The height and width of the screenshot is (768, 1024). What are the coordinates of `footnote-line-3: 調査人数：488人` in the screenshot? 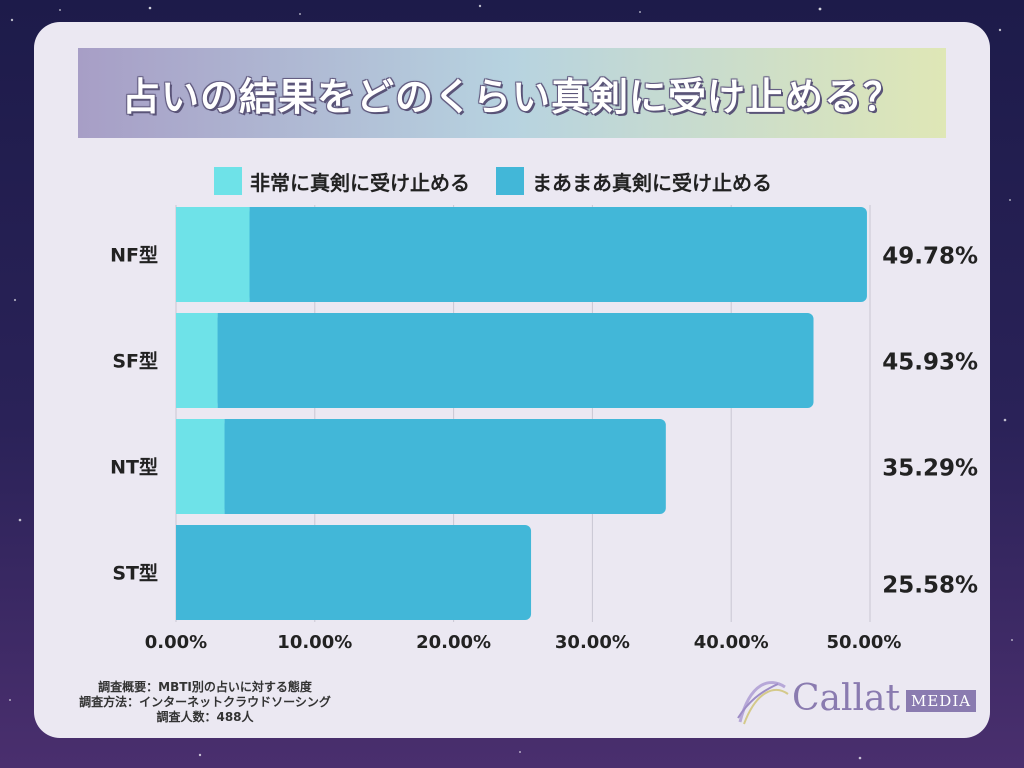 It's located at (205, 717).